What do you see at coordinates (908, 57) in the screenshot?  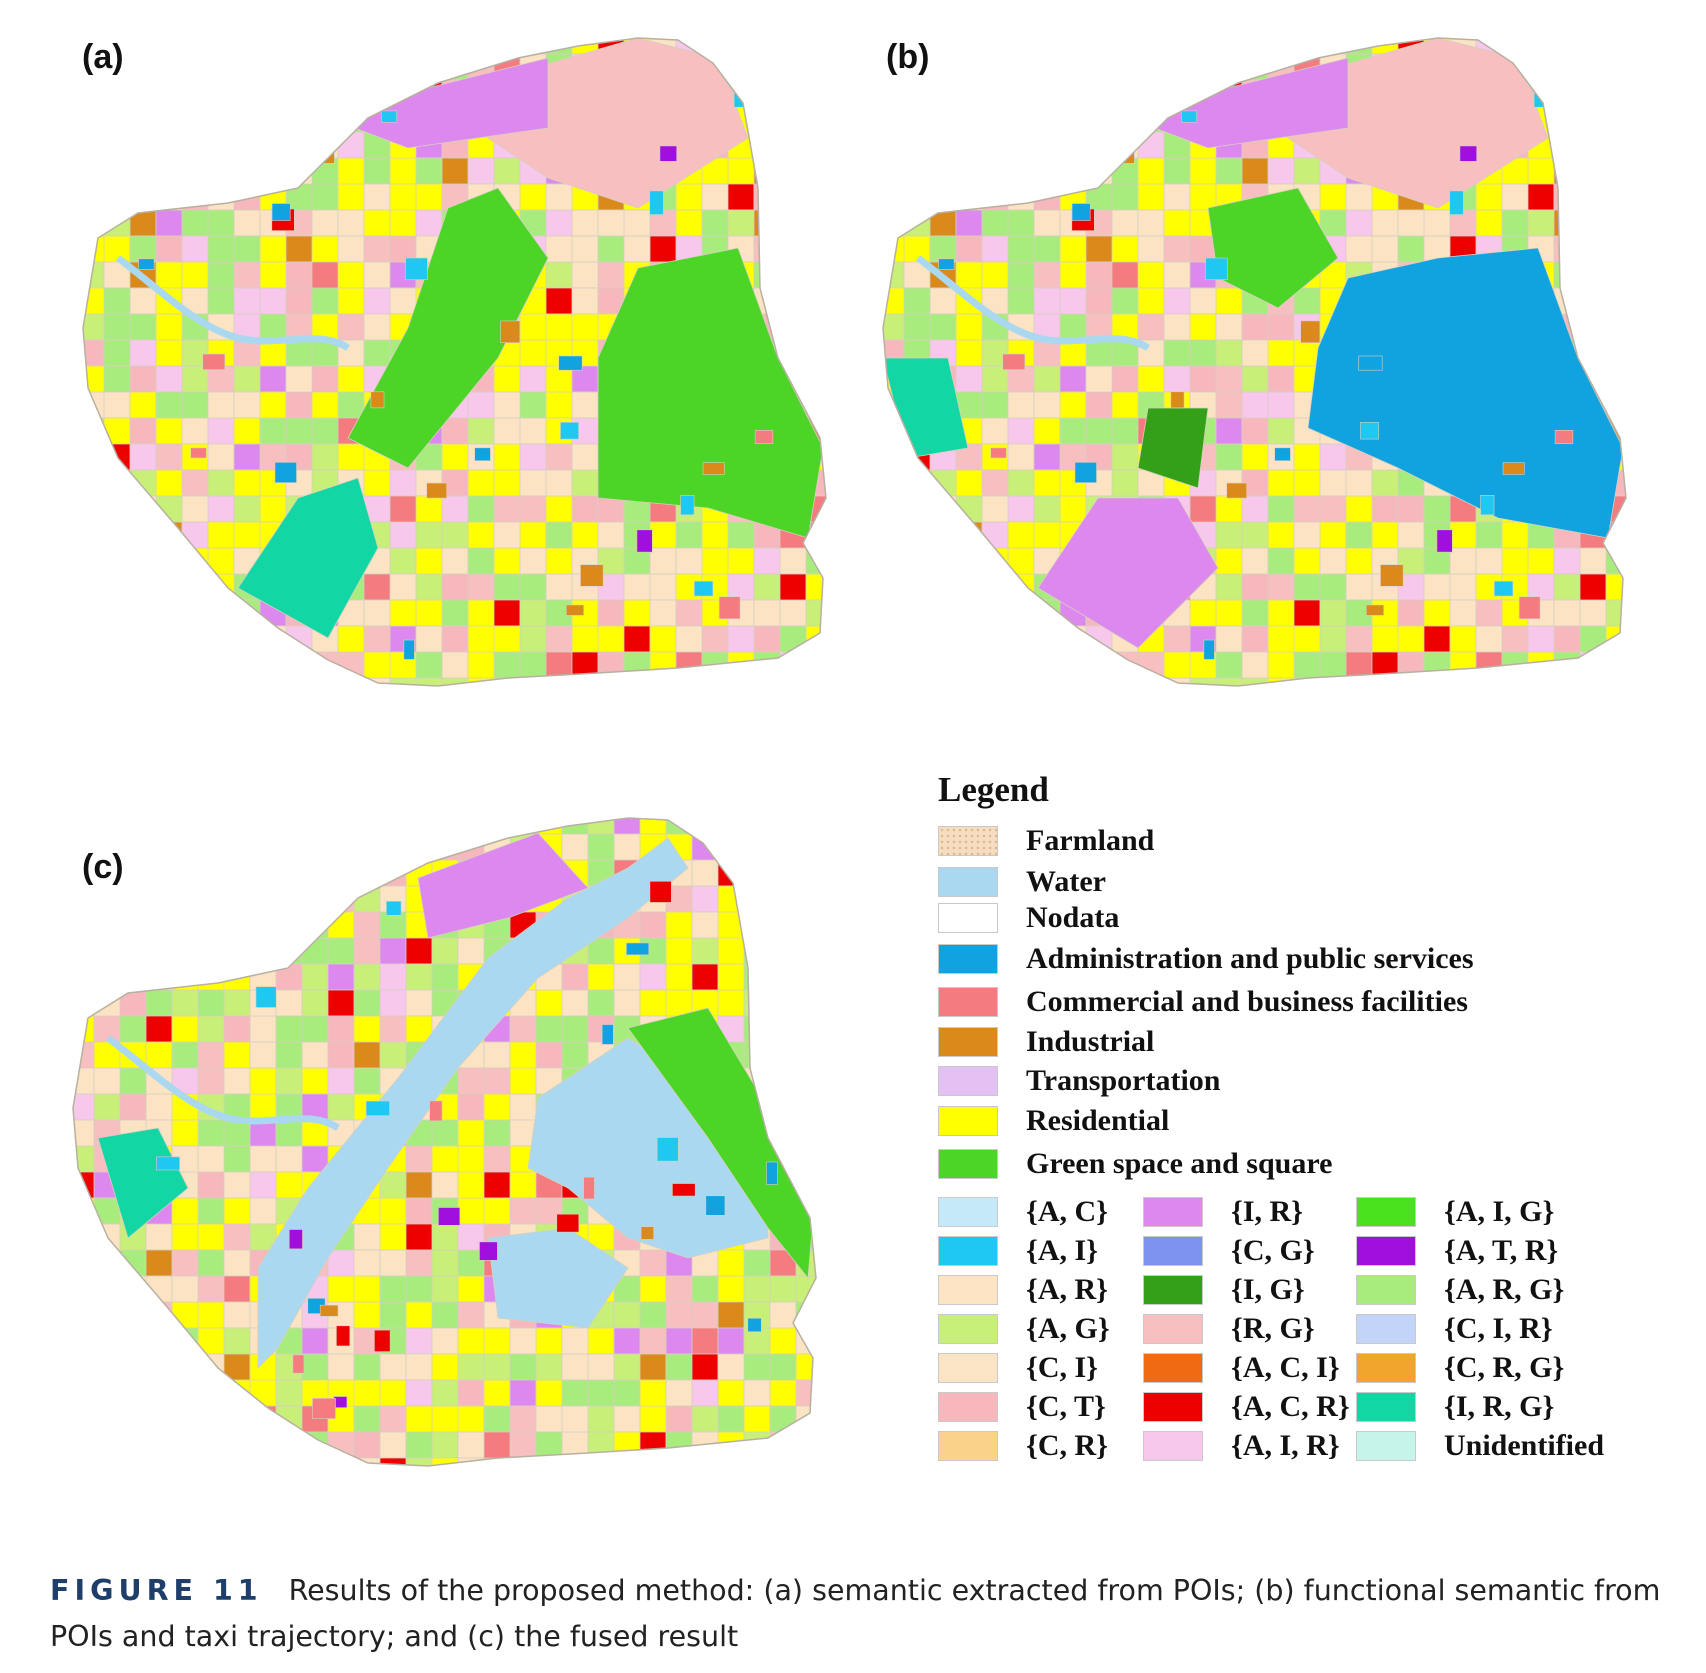 I see `panel-label-b: (b)` at bounding box center [908, 57].